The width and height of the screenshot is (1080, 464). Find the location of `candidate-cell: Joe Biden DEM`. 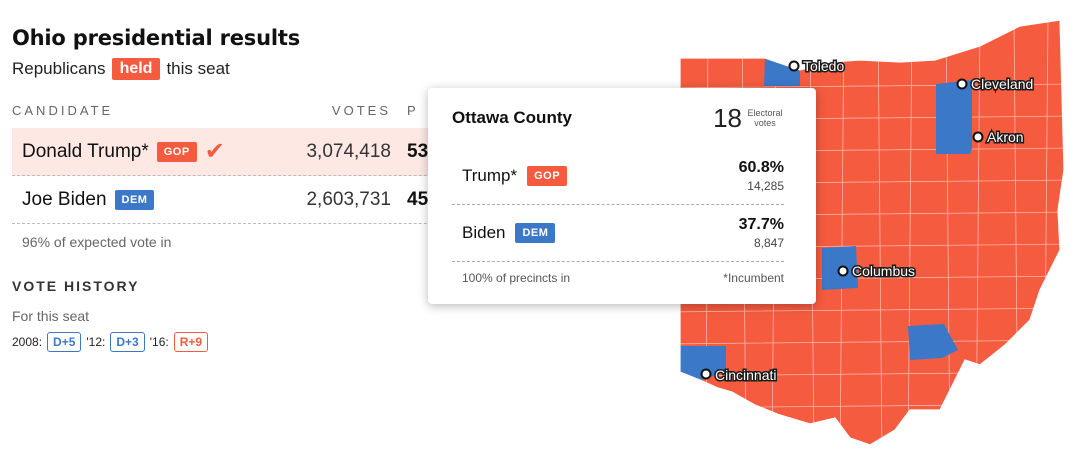

candidate-cell: Joe Biden DEM is located at coordinates (157, 200).